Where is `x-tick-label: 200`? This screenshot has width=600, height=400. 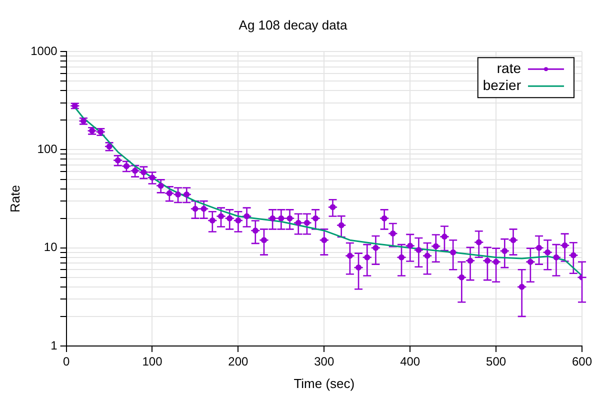
x-tick-label: 200 is located at coordinates (238, 361).